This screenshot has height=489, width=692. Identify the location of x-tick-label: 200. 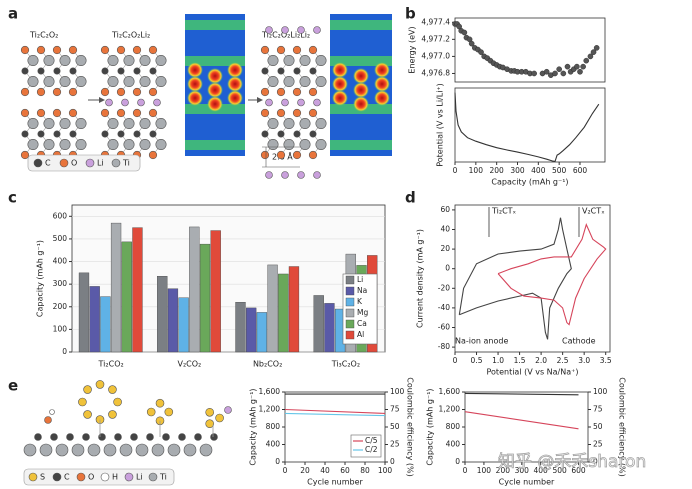
(497, 170).